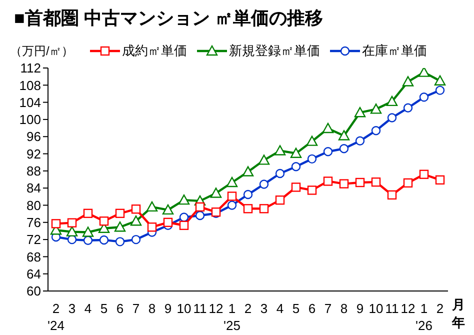  What do you see at coordinates (33, 274) in the screenshot?
I see `y-tick-label: 64` at bounding box center [33, 274].